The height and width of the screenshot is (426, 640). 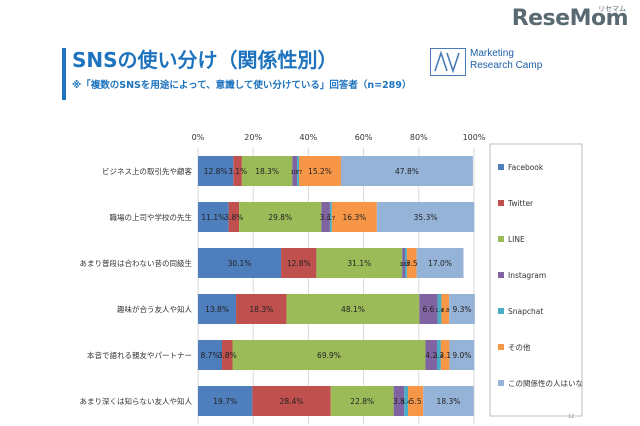 I want to click on legend-label: Instagram, so click(x=527, y=275).